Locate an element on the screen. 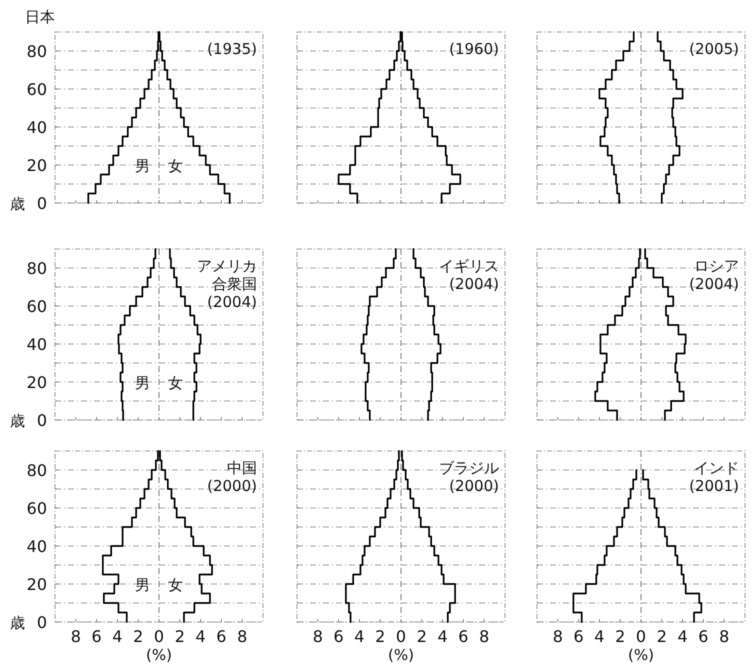 This screenshot has height=666, width=755. text: (1960) is located at coordinates (474, 49).